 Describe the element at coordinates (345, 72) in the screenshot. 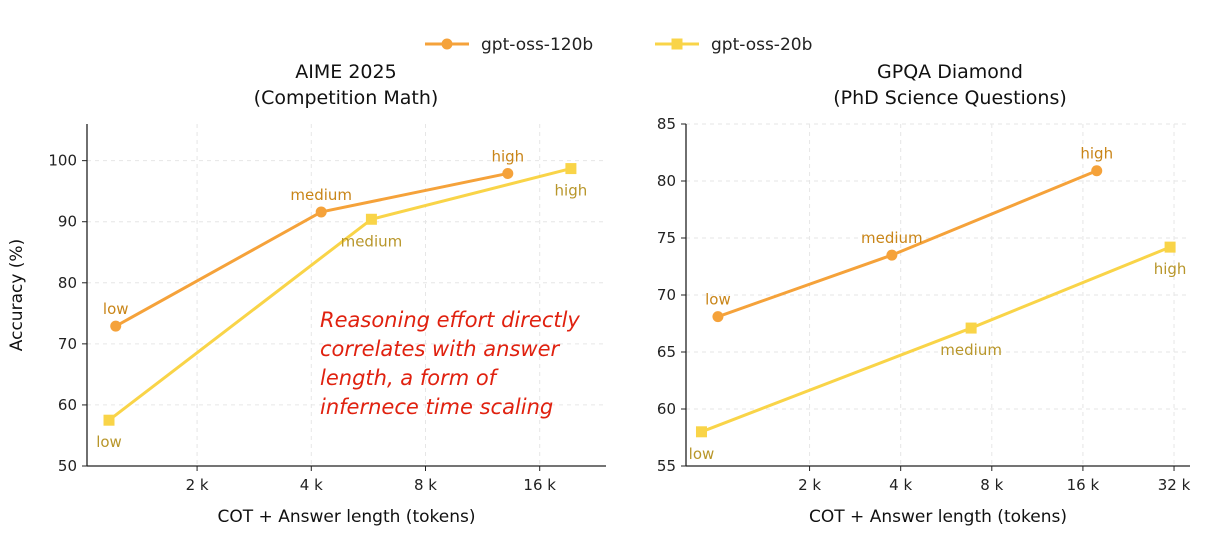

I see `chart-title: AIME 2025` at that location.